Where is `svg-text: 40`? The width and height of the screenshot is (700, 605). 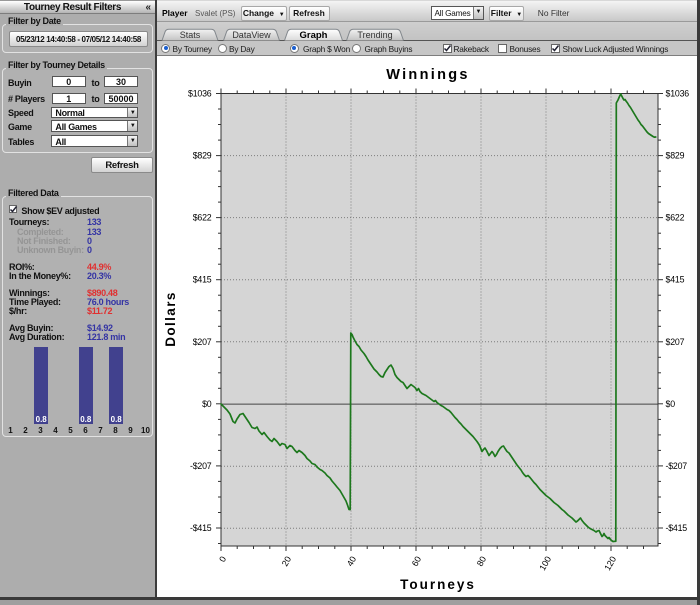
svg-text: 40 is located at coordinates (352, 561).